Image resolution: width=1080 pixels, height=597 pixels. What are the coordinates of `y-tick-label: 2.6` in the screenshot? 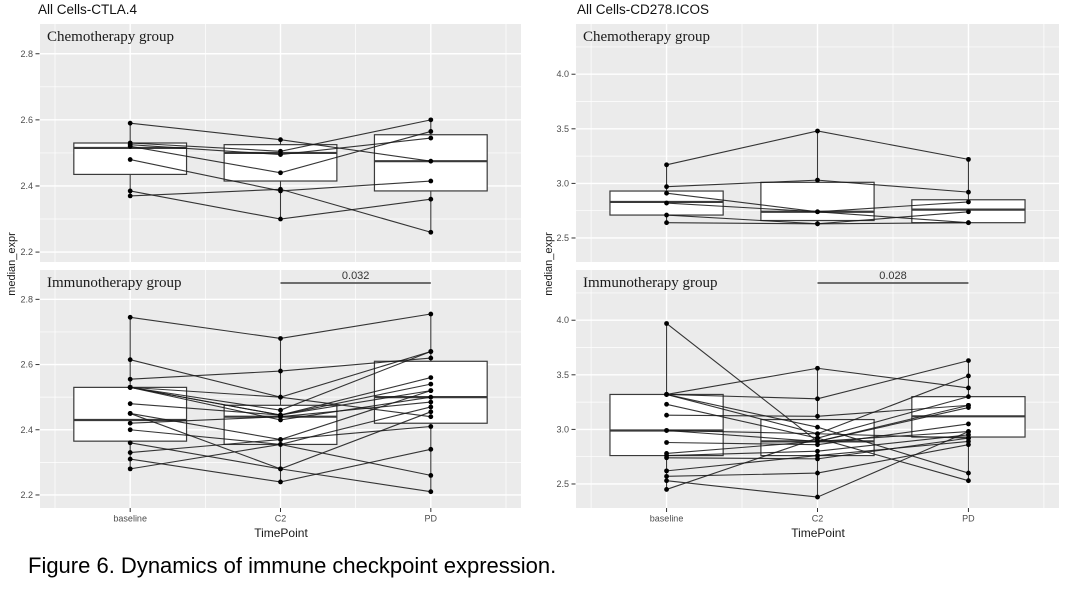 It's located at (26, 365).